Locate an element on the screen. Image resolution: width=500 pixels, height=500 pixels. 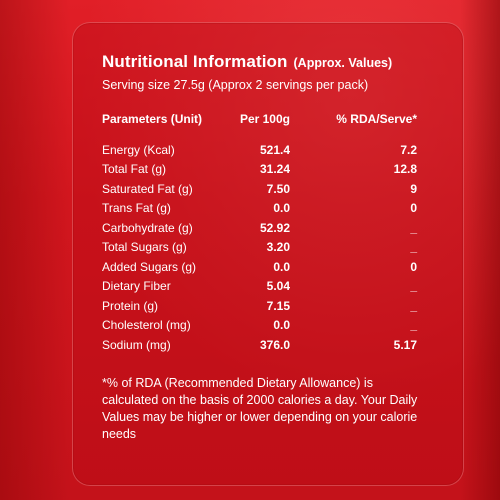
table-row: Carbohydrate (g) 52.92 _ is located at coordinates (267, 228).